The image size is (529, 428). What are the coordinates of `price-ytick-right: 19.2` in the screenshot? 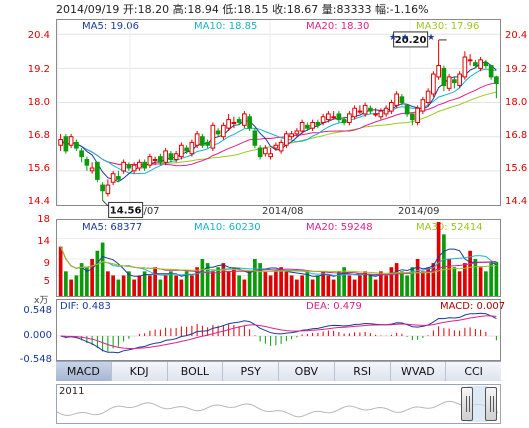 It's located at (516, 69).